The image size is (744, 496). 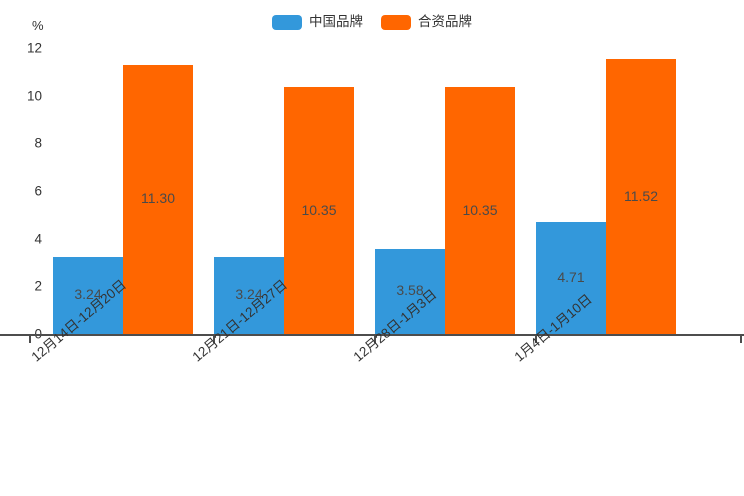 I want to click on legend-item-joint-venture-brand: 合资品牌, so click(x=426, y=22).